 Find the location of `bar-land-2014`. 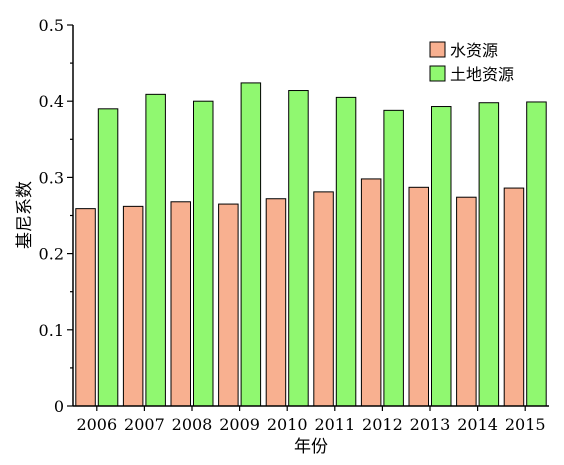

bar-land-2014 is located at coordinates (489, 254).